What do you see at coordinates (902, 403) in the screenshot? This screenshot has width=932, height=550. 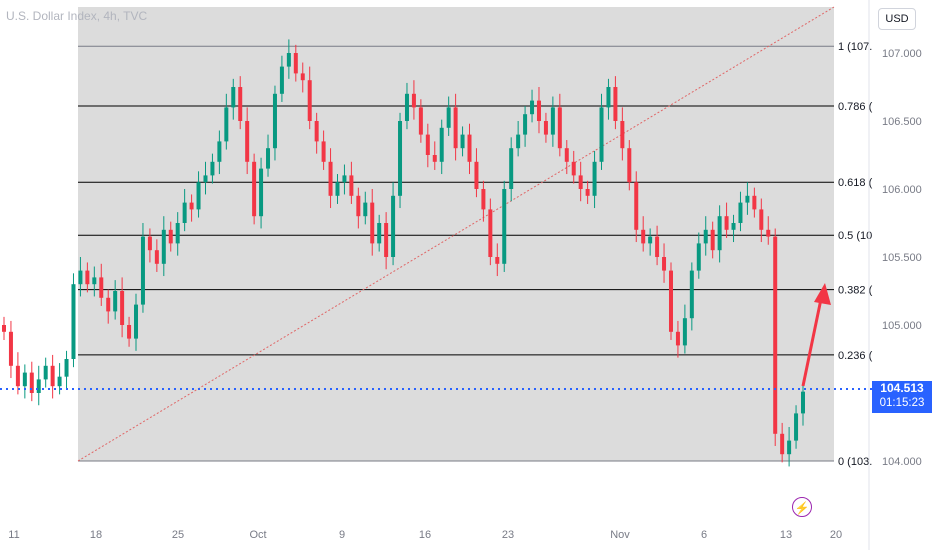 I see `bar-countdown: 01:15:23` at bounding box center [902, 403].